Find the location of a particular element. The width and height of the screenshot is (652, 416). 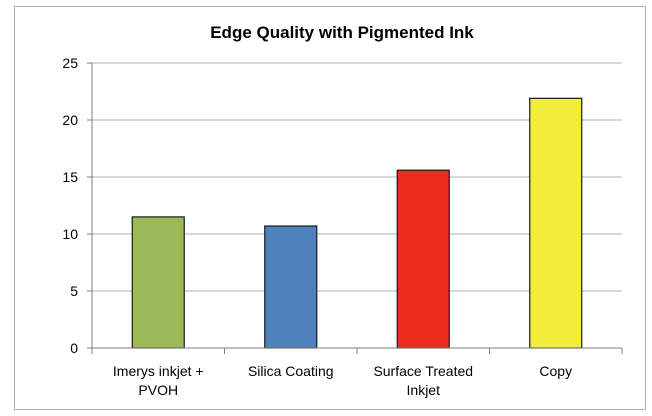

x-category-label: Inkjet is located at coordinates (424, 390).